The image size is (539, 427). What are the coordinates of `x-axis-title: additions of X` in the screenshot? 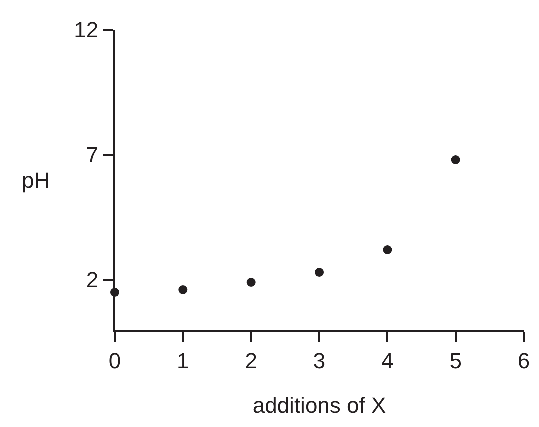 It's located at (319, 405).